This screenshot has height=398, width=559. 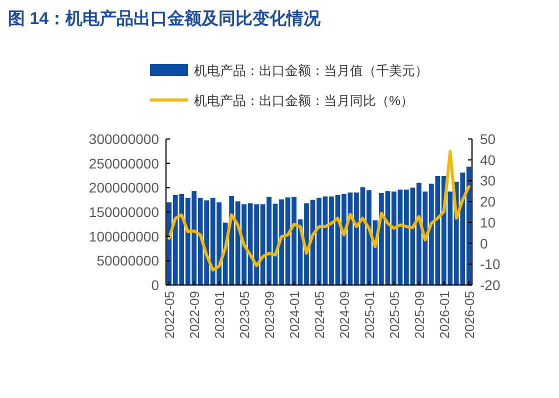 I want to click on y-tick-label: 200000000, so click(x=124, y=188).